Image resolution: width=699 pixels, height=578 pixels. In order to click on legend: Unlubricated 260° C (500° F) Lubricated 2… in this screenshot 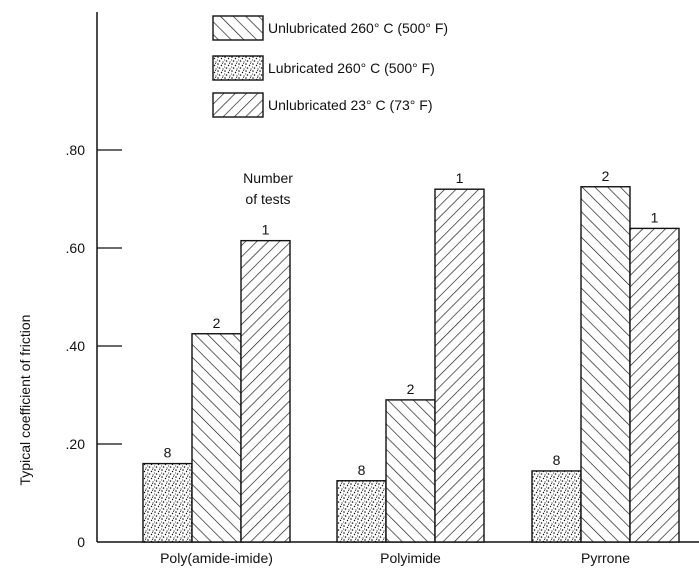, I will do `click(330, 66)`.